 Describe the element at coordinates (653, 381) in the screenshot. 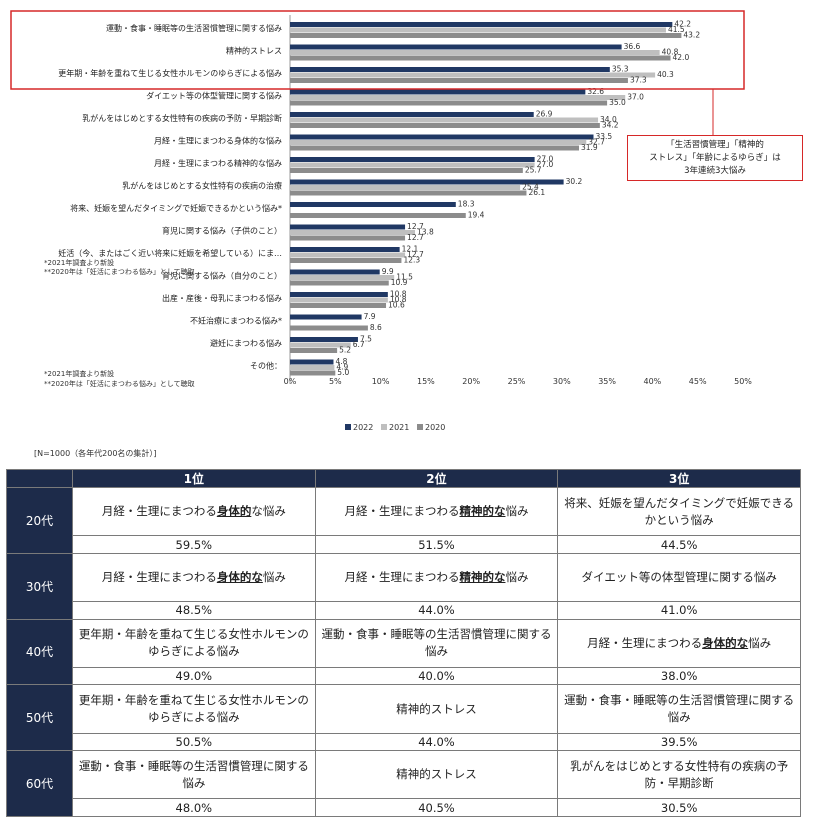

I see `x-tick-label: 40%` at that location.